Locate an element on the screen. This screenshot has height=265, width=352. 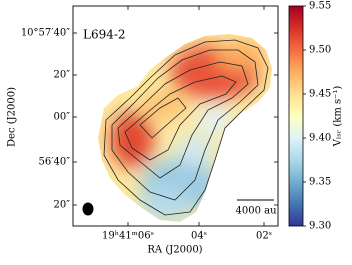
colorbar is located at coordinates (296, 116).